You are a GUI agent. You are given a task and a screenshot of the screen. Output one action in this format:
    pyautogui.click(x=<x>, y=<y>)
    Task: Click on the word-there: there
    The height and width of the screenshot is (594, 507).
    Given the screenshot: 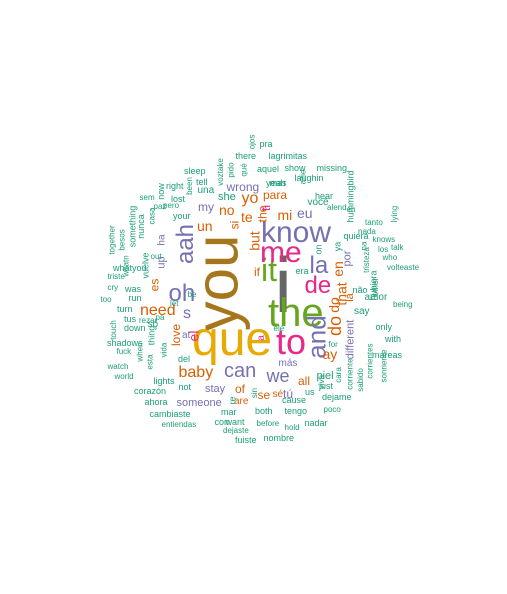 What is the action you would take?
    pyautogui.click(x=246, y=155)
    